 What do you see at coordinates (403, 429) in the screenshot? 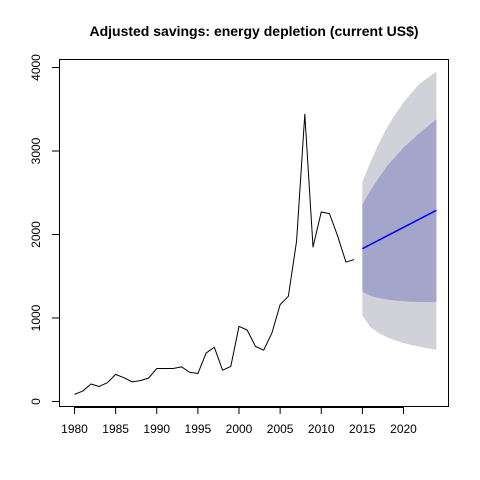
I see `x-tick-label: 2020` at bounding box center [403, 429].